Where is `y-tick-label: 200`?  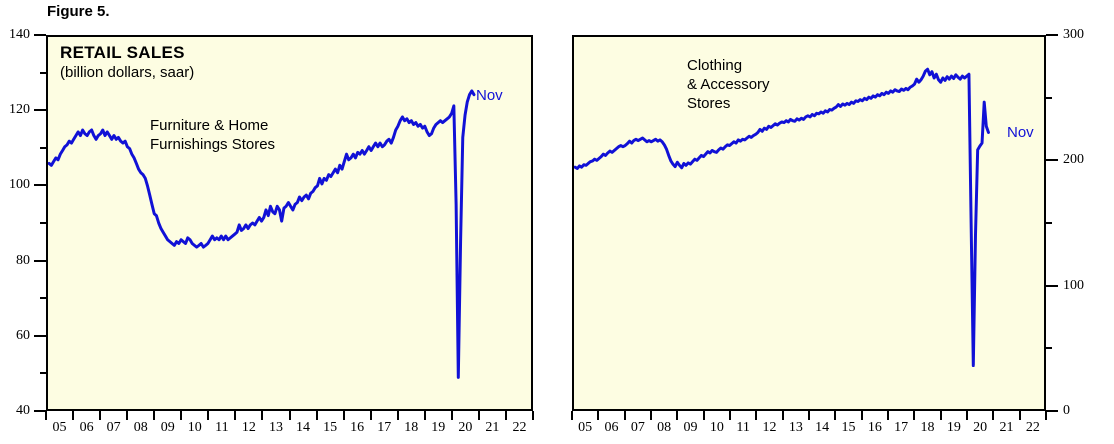
y-tick-label: 200 is located at coordinates (1073, 160).